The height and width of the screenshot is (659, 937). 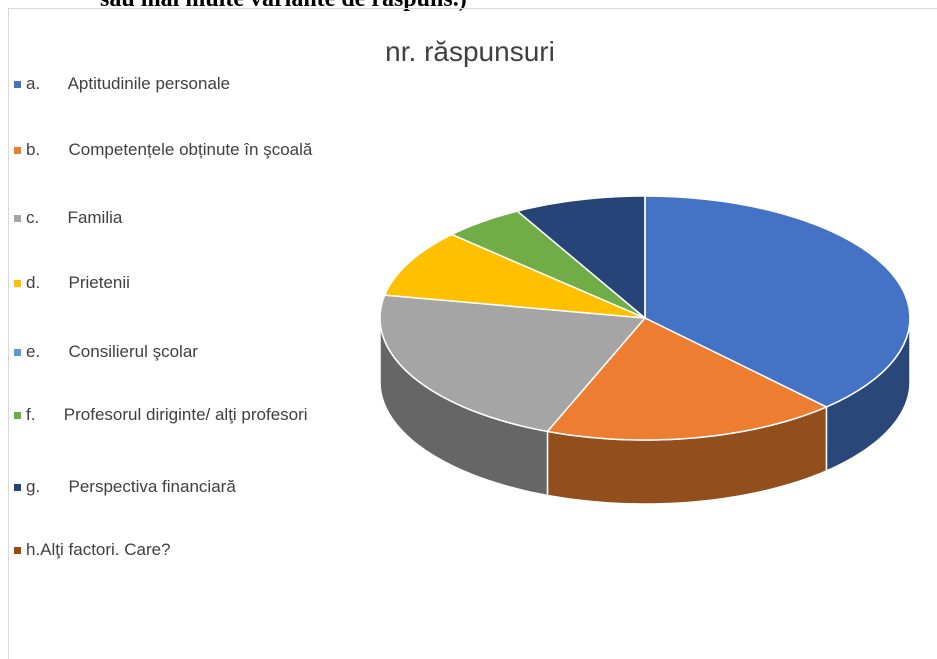 I want to click on legend-item: g. Perspectiva financiară, so click(x=184, y=487).